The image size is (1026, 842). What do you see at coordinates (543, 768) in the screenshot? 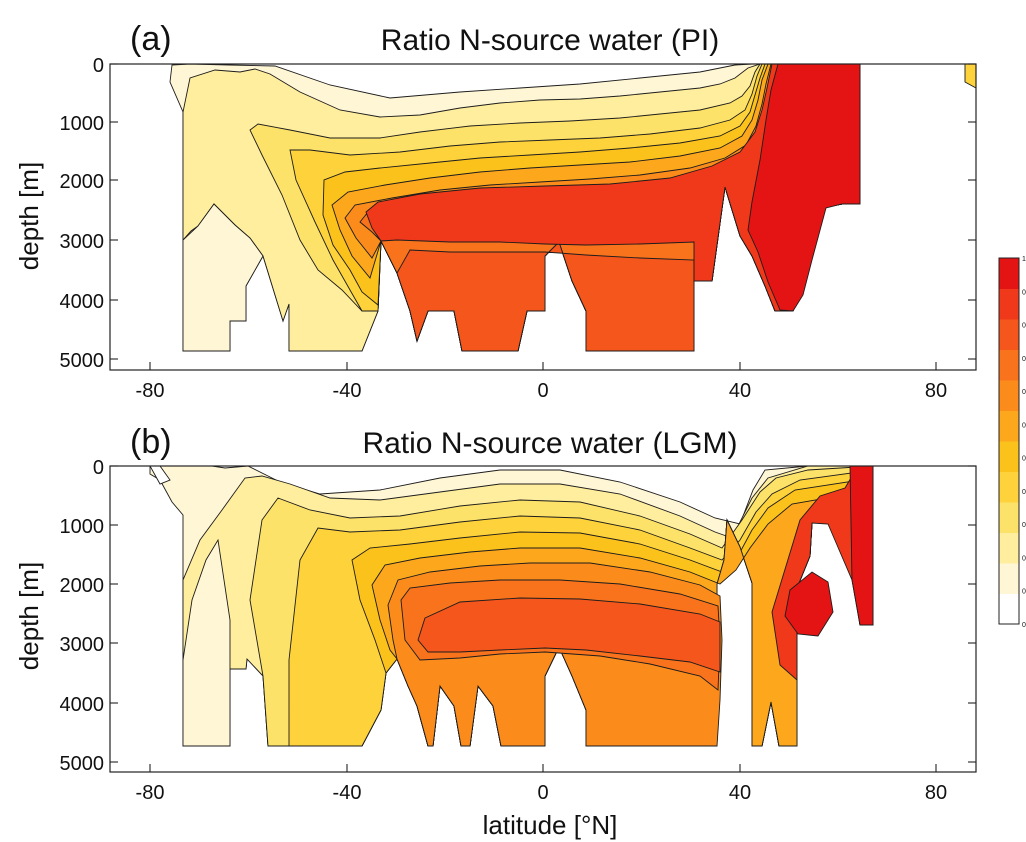
I see `panel-b-xticks` at bounding box center [543, 768].